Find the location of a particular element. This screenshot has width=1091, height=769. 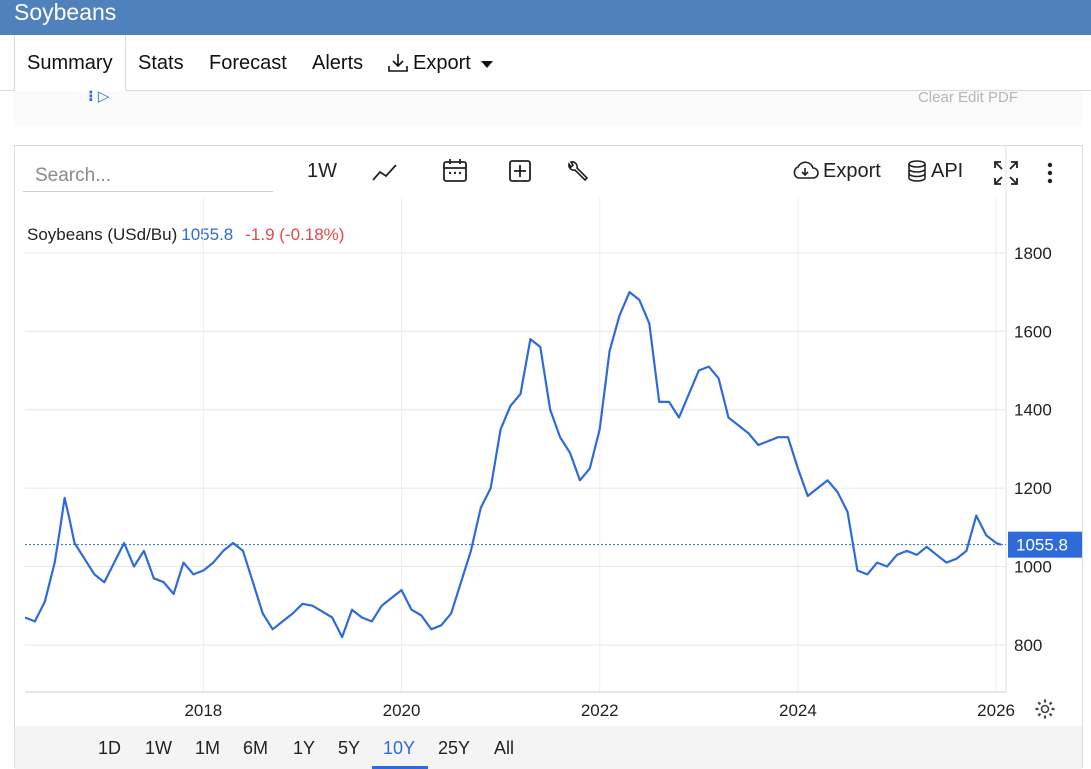

range-1w: 1W is located at coordinates (158, 748).